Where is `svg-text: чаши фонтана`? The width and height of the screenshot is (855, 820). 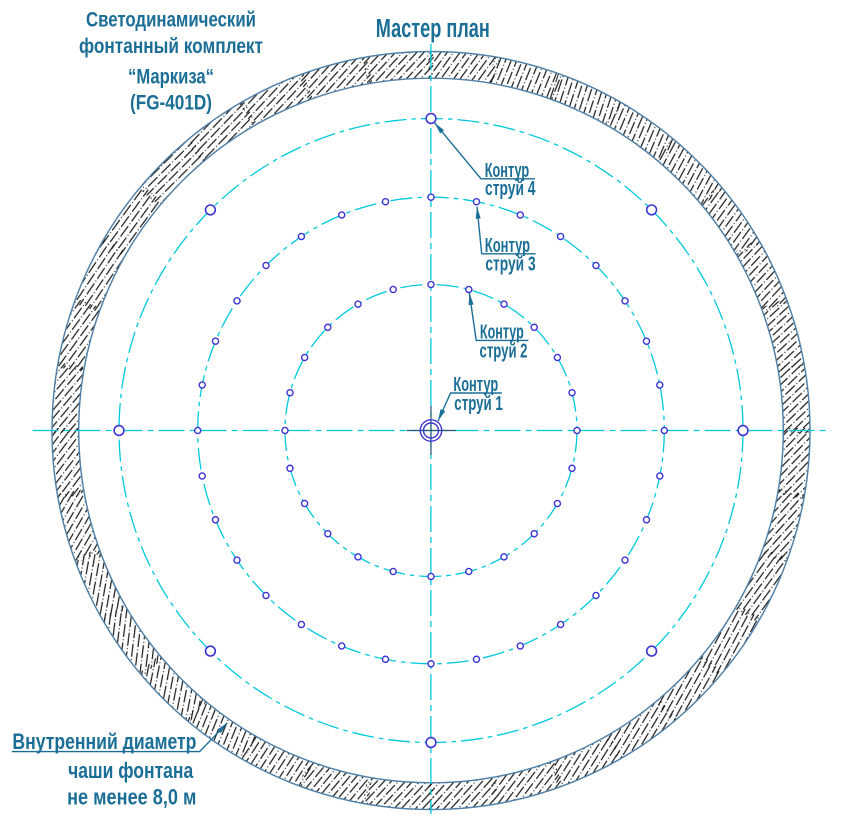 svg-text: чаши фонтана is located at coordinates (130, 770).